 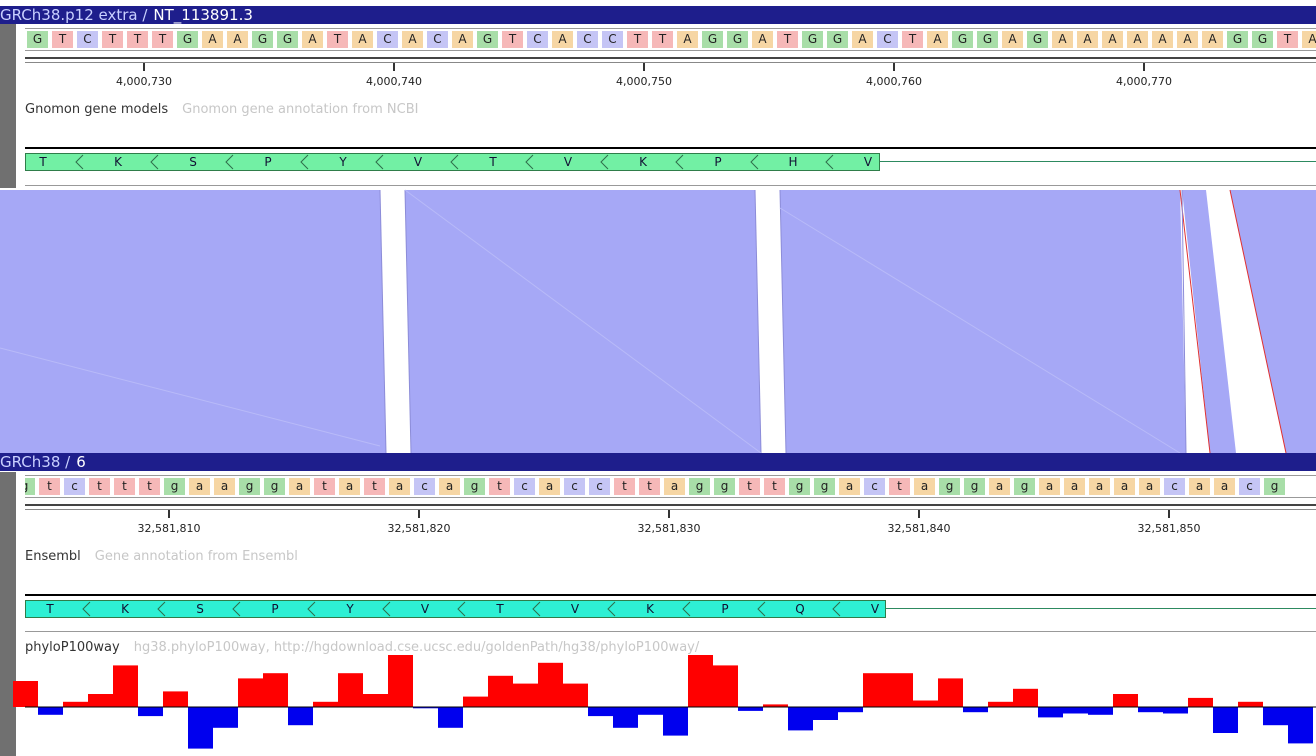 What do you see at coordinates (670, 595) in the screenshot?
I see `bottom-track-separator` at bounding box center [670, 595].